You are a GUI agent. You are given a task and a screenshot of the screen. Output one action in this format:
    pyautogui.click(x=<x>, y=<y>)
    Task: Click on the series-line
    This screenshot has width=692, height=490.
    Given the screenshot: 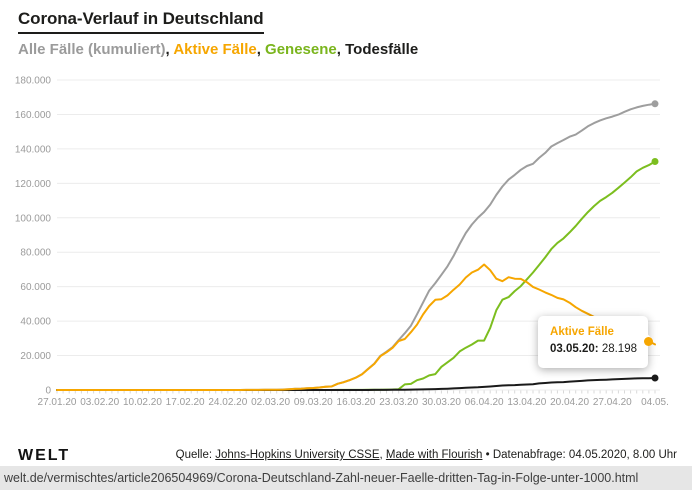 What is the action you would take?
    pyautogui.click(x=356, y=384)
    